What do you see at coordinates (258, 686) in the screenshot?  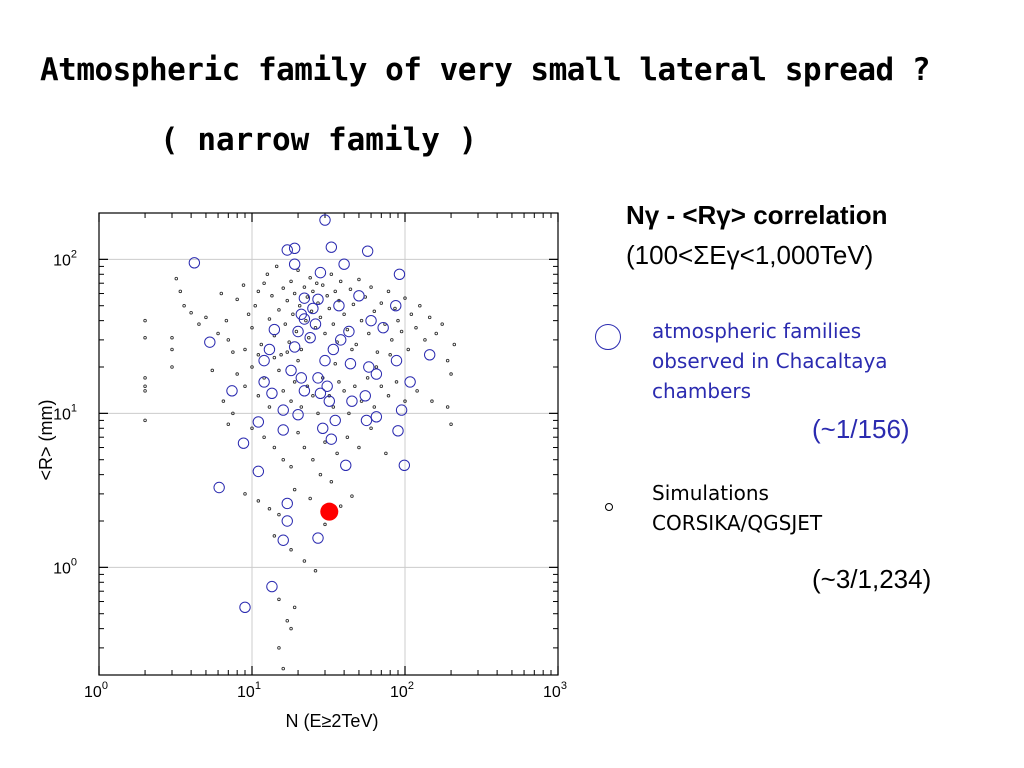 I see `x-tick-exponent: 1` at bounding box center [258, 686].